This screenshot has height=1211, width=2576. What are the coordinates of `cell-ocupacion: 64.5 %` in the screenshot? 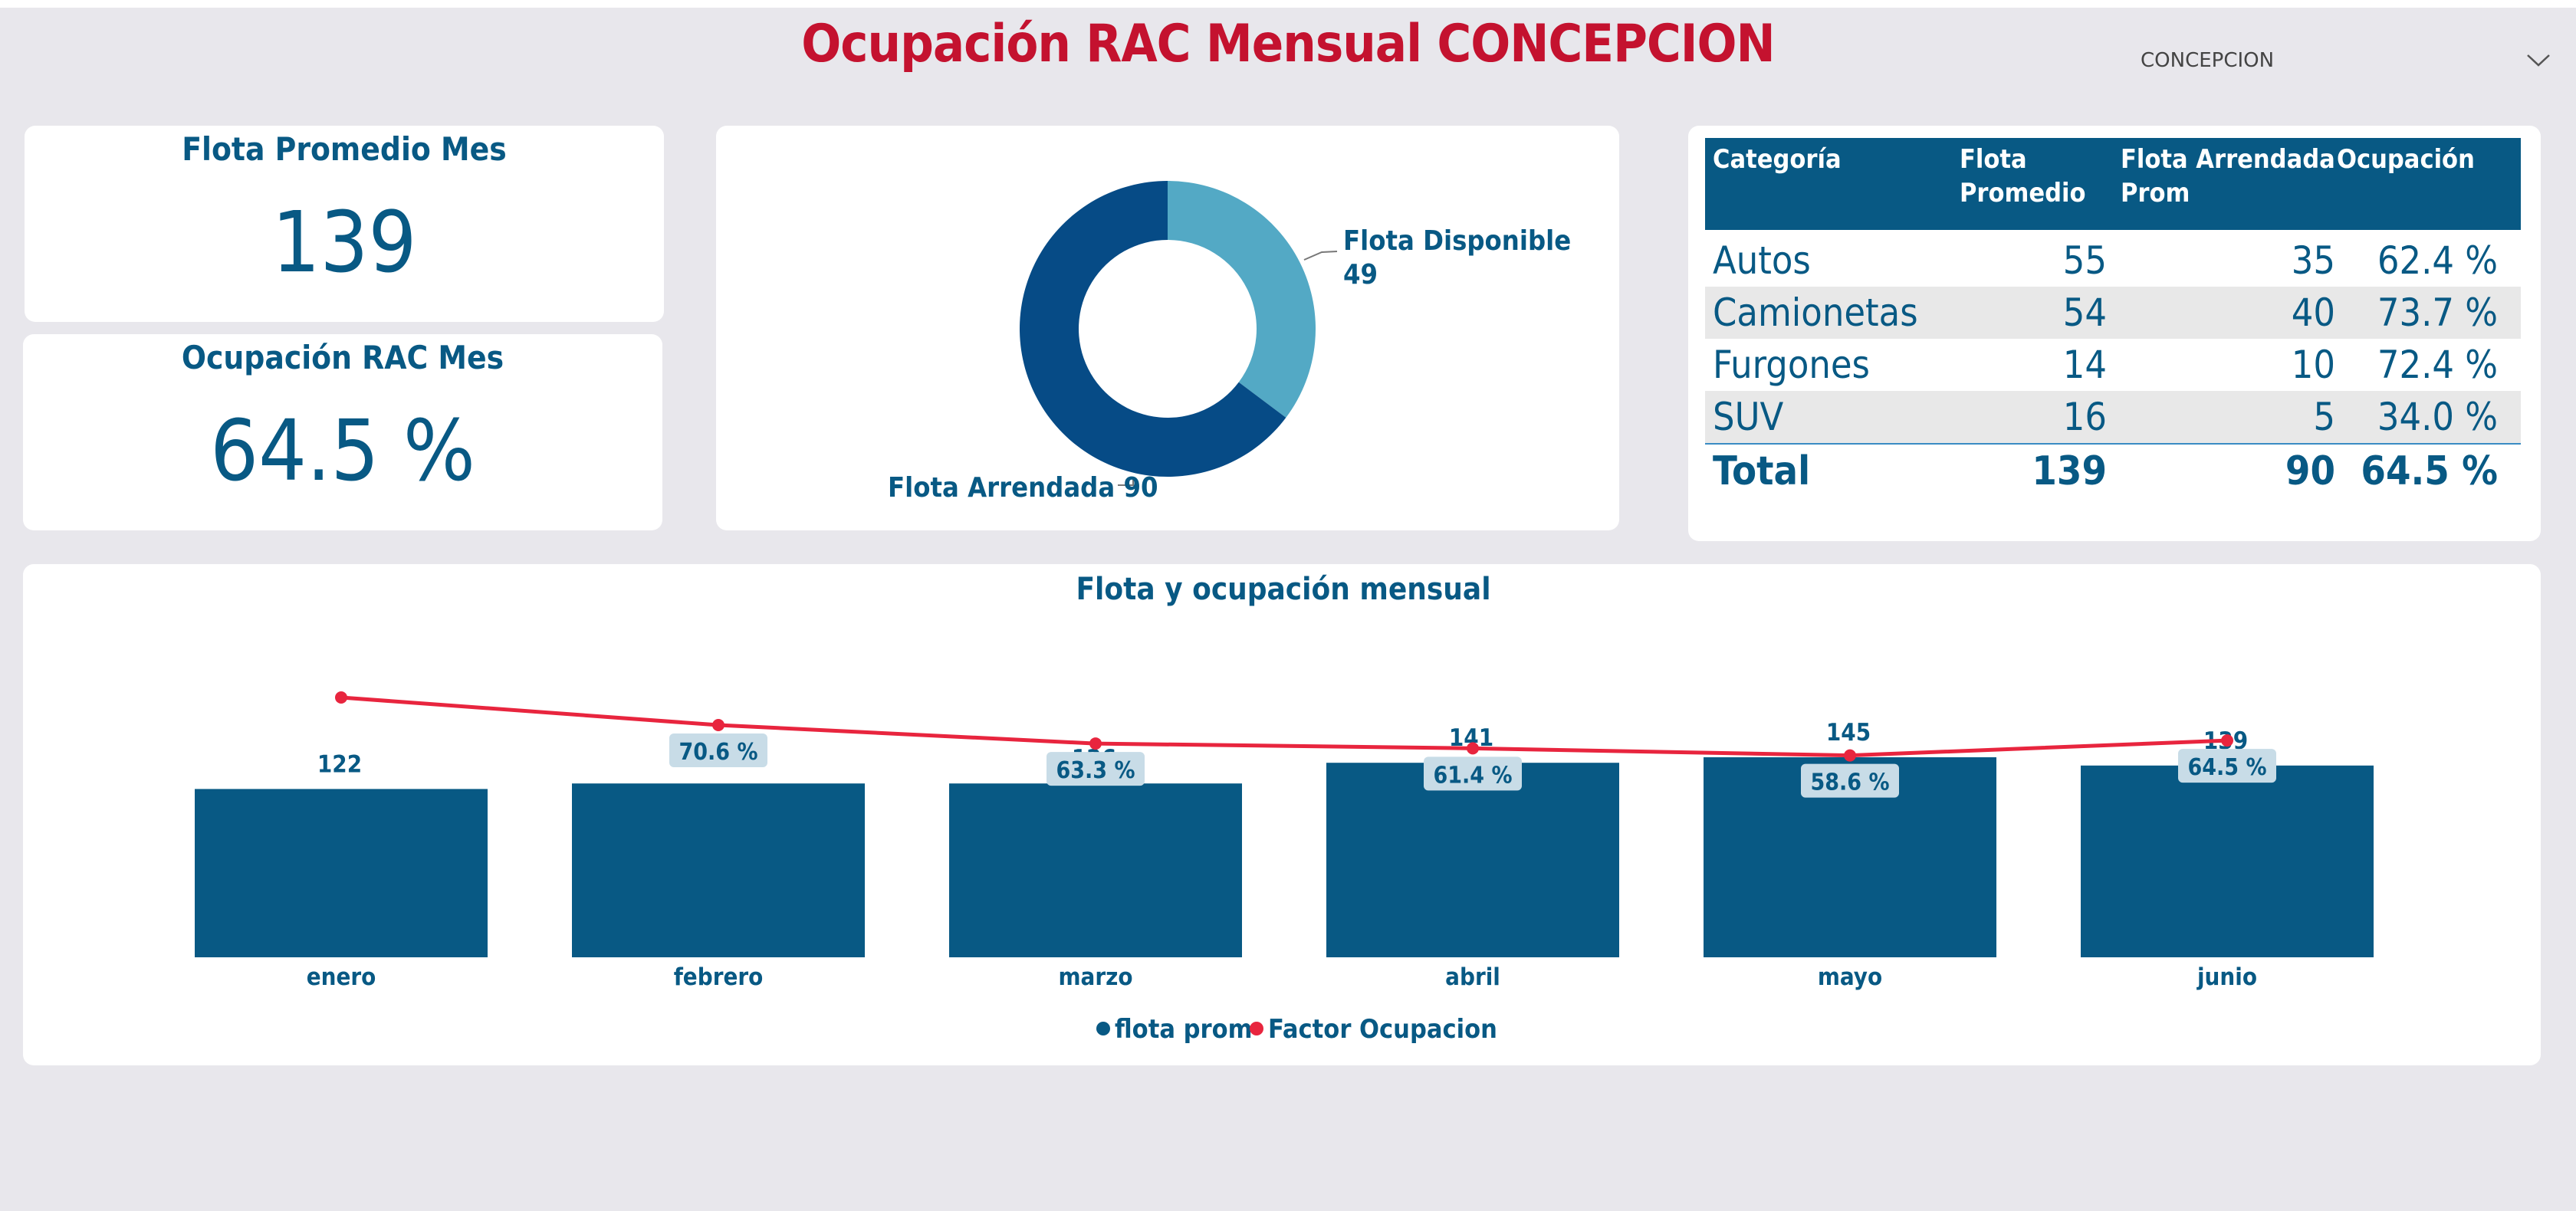 It's located at (2430, 471).